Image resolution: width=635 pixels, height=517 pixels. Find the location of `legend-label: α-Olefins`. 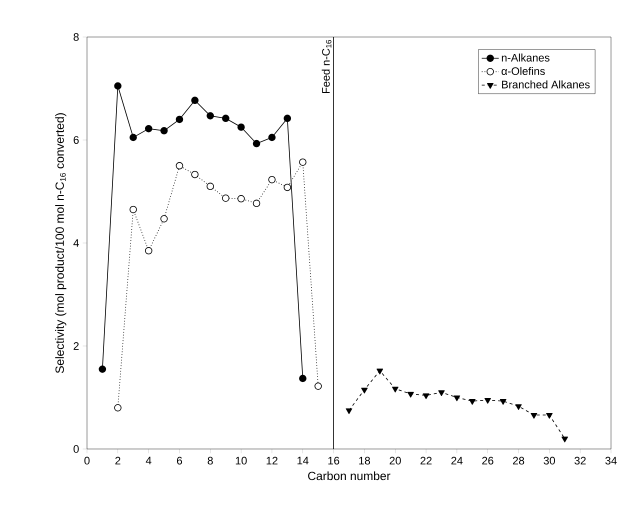

legend-label: α-Olefins is located at coordinates (523, 71).